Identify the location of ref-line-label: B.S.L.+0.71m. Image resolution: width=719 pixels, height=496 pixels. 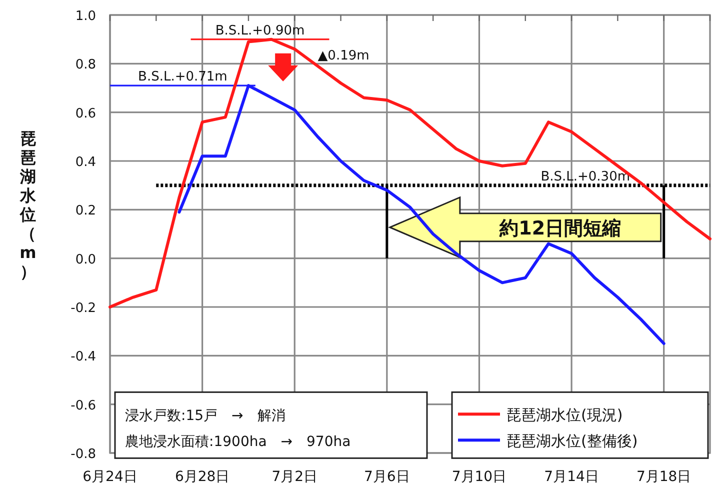
(183, 77).